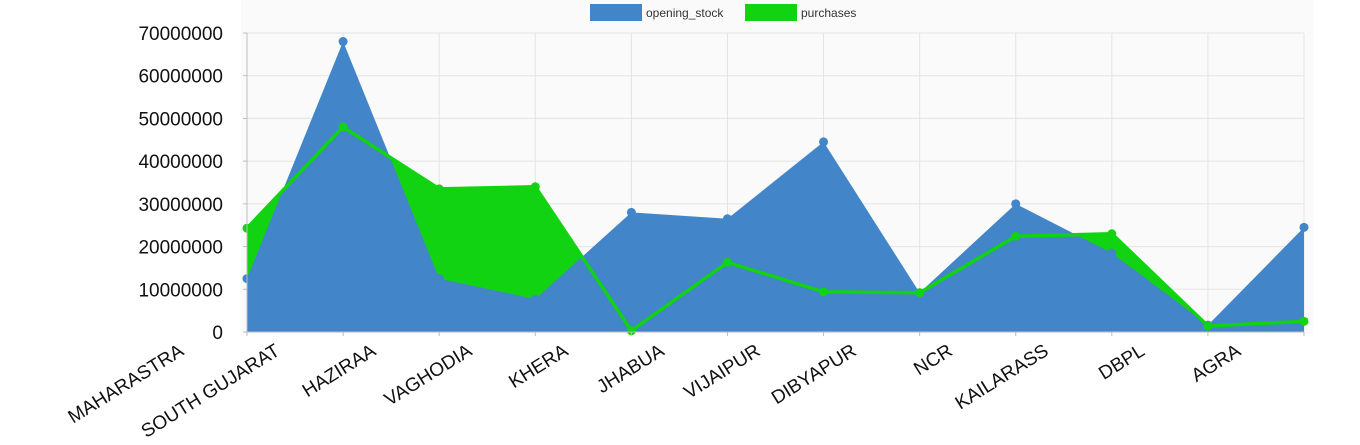 The image size is (1360, 445). What do you see at coordinates (1121, 362) in the screenshot?
I see `x-tick-label: DBPL` at bounding box center [1121, 362].